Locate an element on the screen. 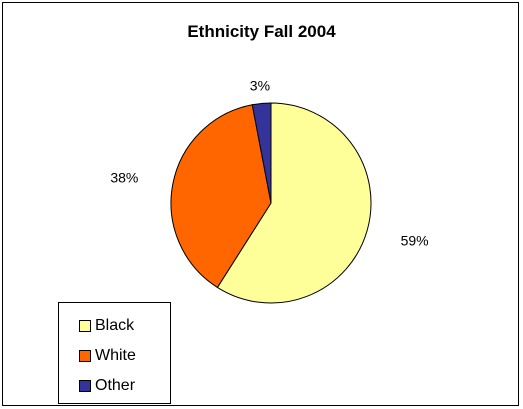 The height and width of the screenshot is (409, 523). pie-slice-other is located at coordinates (261, 153).